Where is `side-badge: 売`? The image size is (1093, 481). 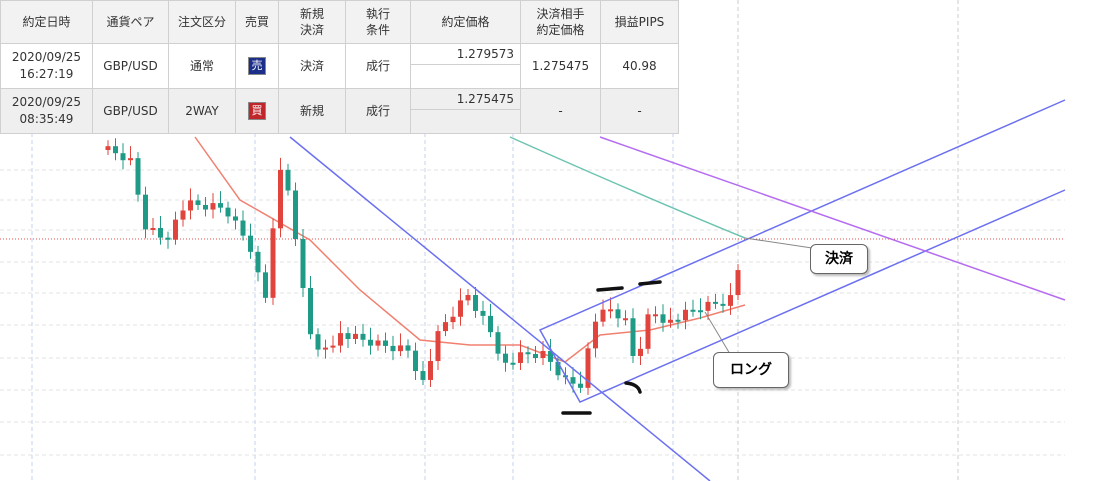 side-badge: 売 is located at coordinates (257, 66).